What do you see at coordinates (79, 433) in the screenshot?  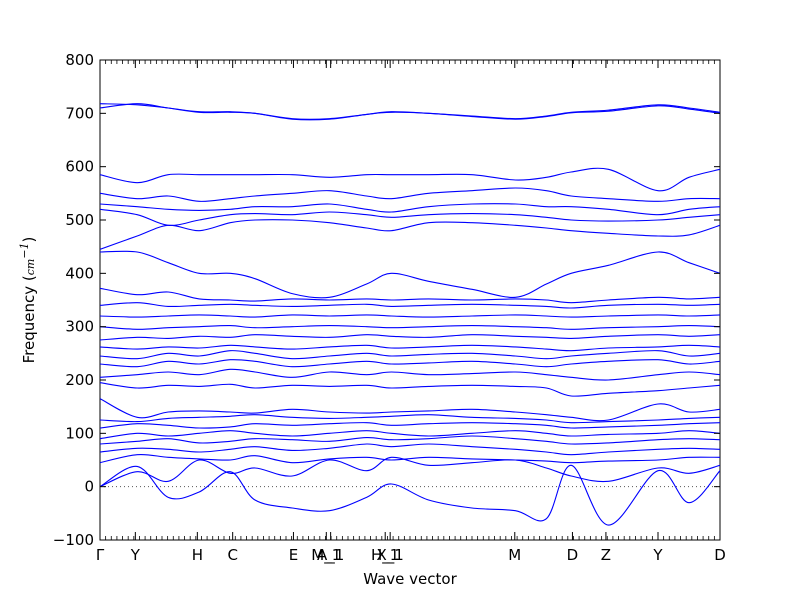 I see `y-tick-label: 100` at bounding box center [79, 433].